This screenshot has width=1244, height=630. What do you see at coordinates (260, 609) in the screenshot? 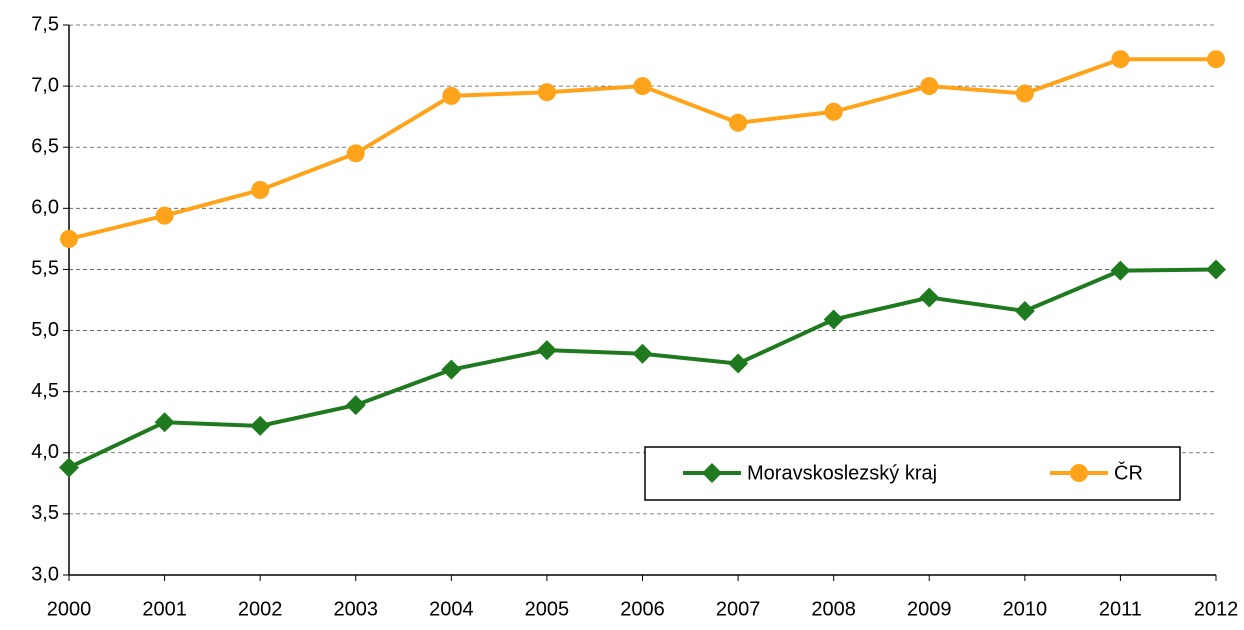
I see `x-tick-label: 2002` at bounding box center [260, 609].